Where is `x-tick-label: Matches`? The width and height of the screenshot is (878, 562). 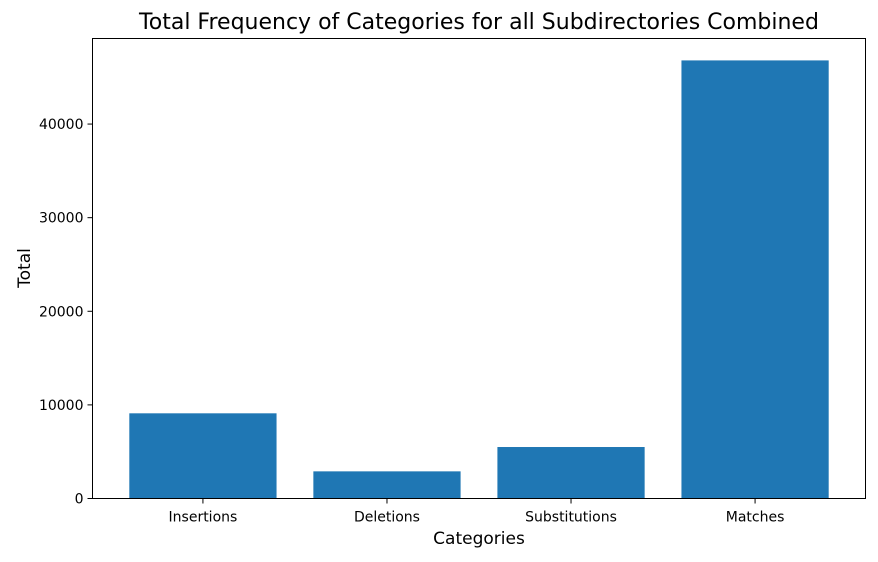 x-tick-label: Matches is located at coordinates (755, 518).